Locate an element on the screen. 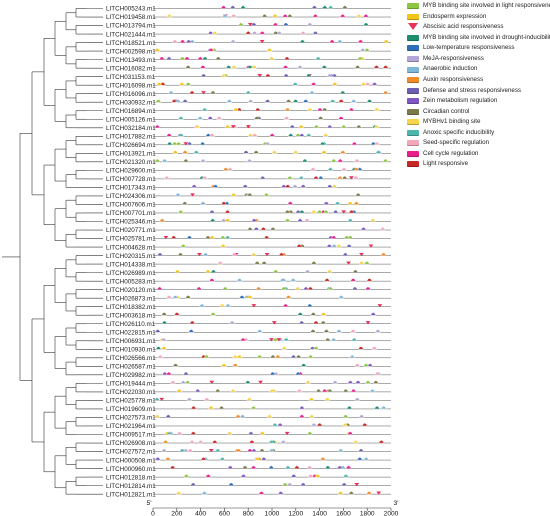 The image size is (550, 516). gene-row: LITCH012814.m1 is located at coordinates (248, 486).